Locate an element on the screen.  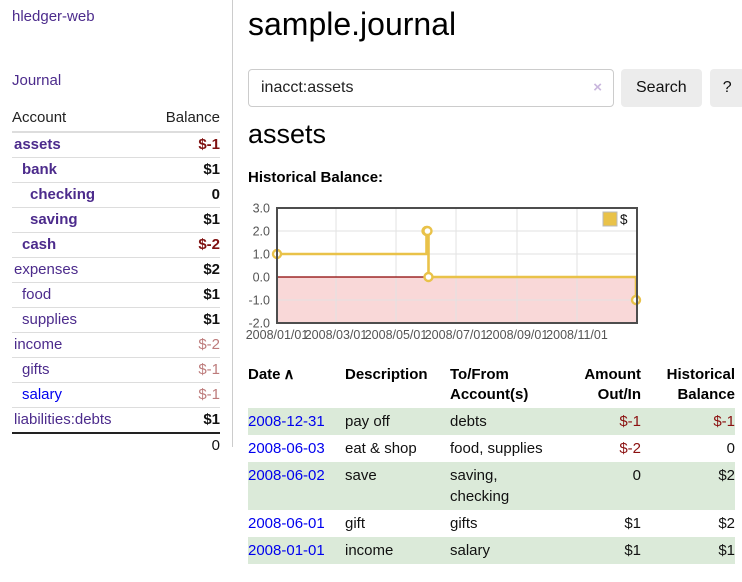
account-balance: $2 is located at coordinates (183, 270).